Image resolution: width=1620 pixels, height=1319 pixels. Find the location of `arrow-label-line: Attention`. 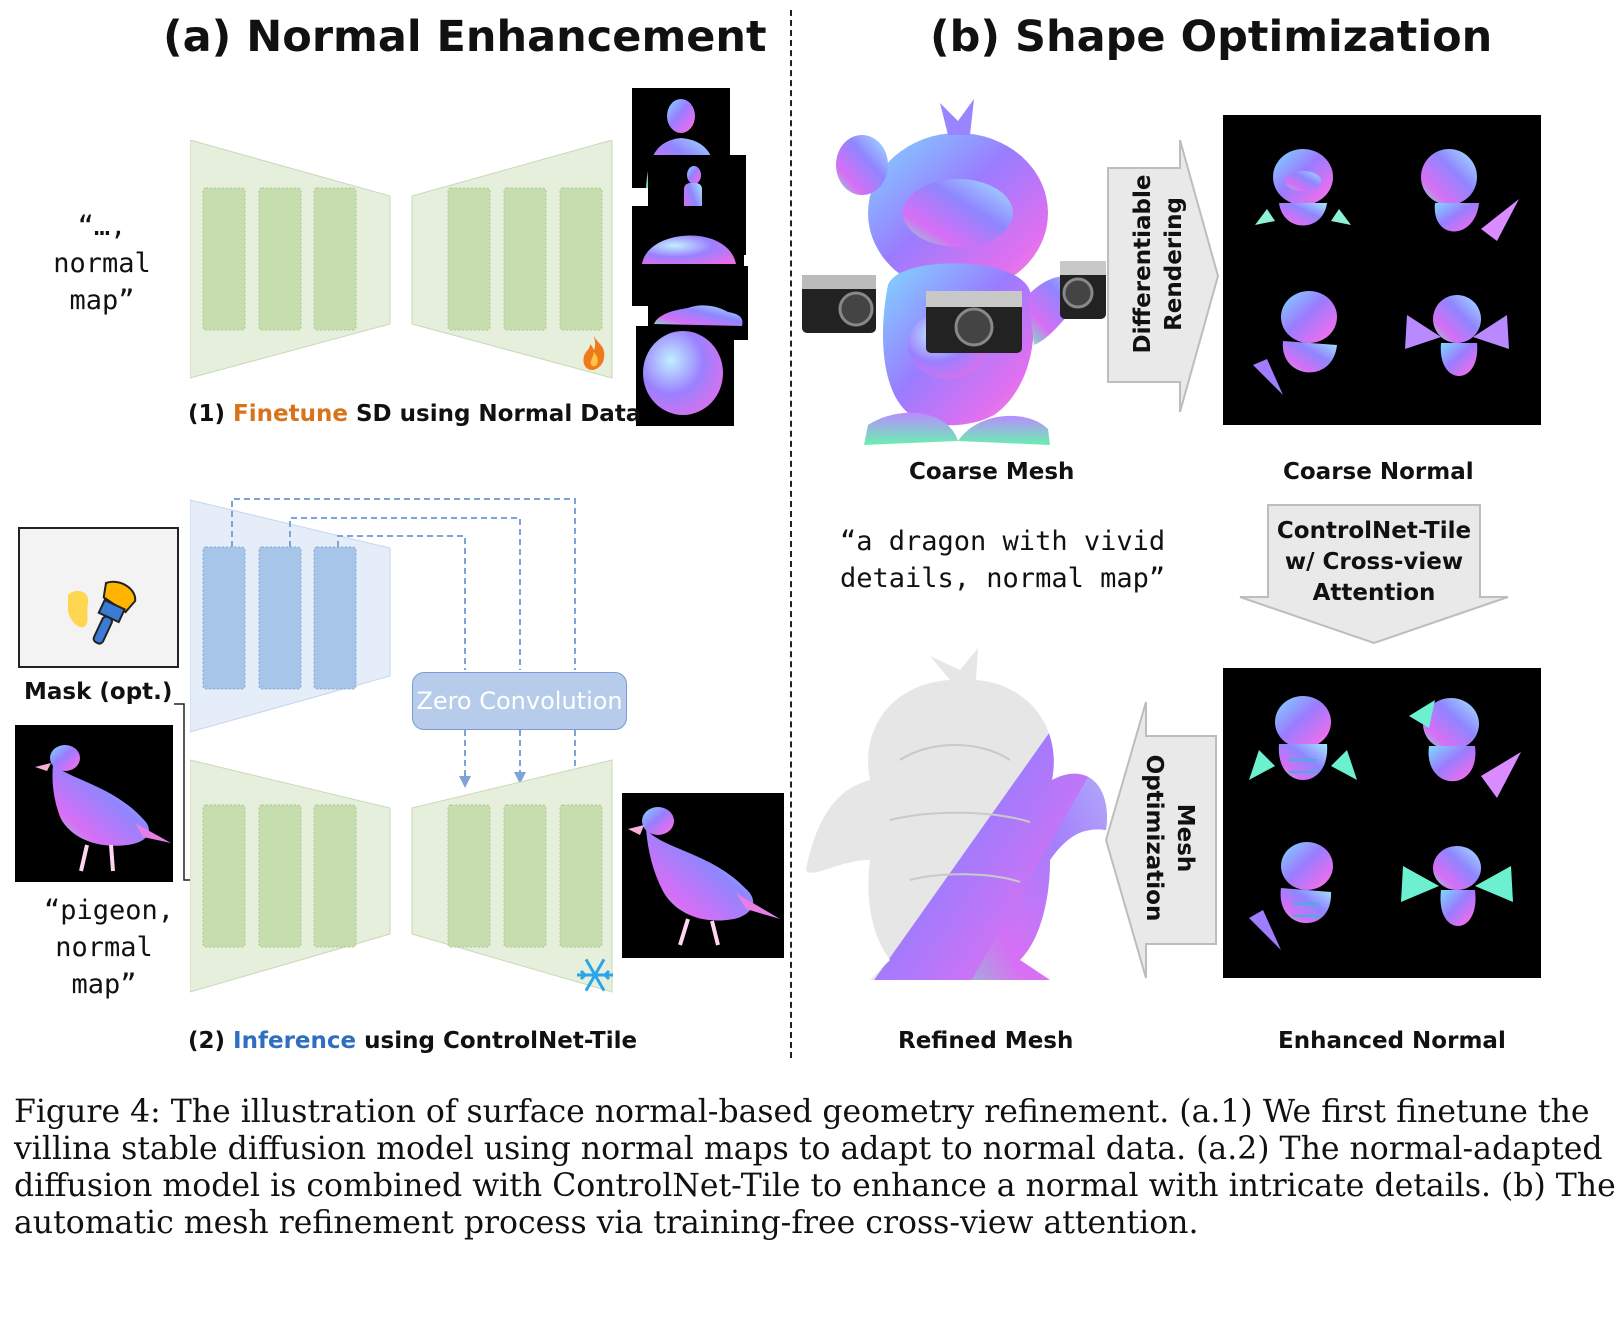

arrow-label-line: Attention is located at coordinates (1374, 593).